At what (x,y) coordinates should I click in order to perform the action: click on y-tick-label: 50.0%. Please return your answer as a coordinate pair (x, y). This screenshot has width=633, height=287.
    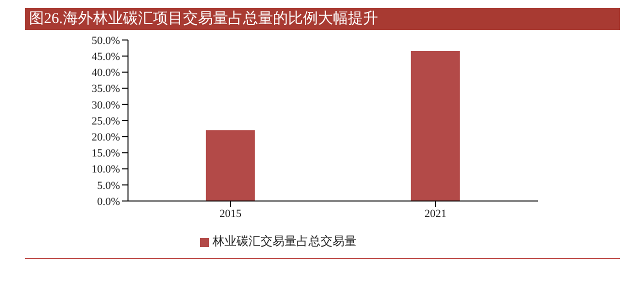
    Looking at the image, I should click on (106, 40).